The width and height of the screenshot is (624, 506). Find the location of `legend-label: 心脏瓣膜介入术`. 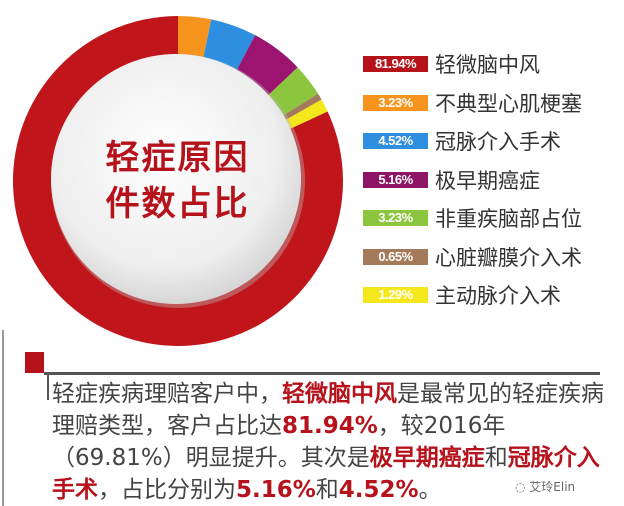

legend-label: 心脏瓣膜介入术 is located at coordinates (508, 257).